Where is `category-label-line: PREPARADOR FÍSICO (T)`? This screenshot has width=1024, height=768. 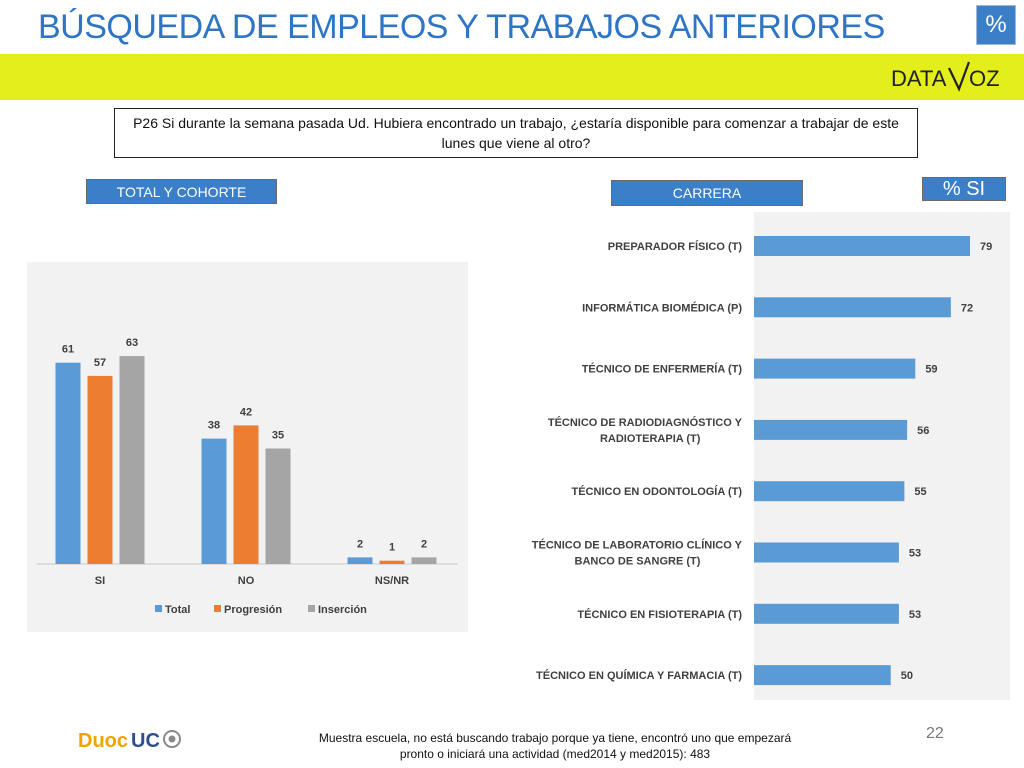
category-label-line: PREPARADOR FÍSICO (T) is located at coordinates (675, 246).